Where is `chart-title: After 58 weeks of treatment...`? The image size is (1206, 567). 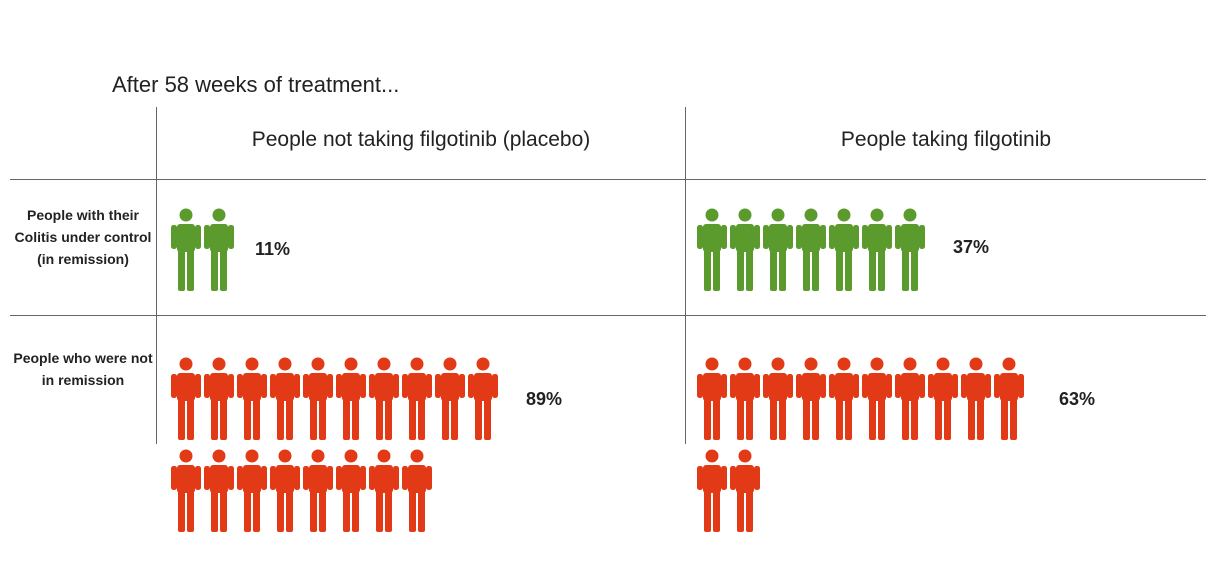 chart-title: After 58 weeks of treatment... is located at coordinates (256, 84).